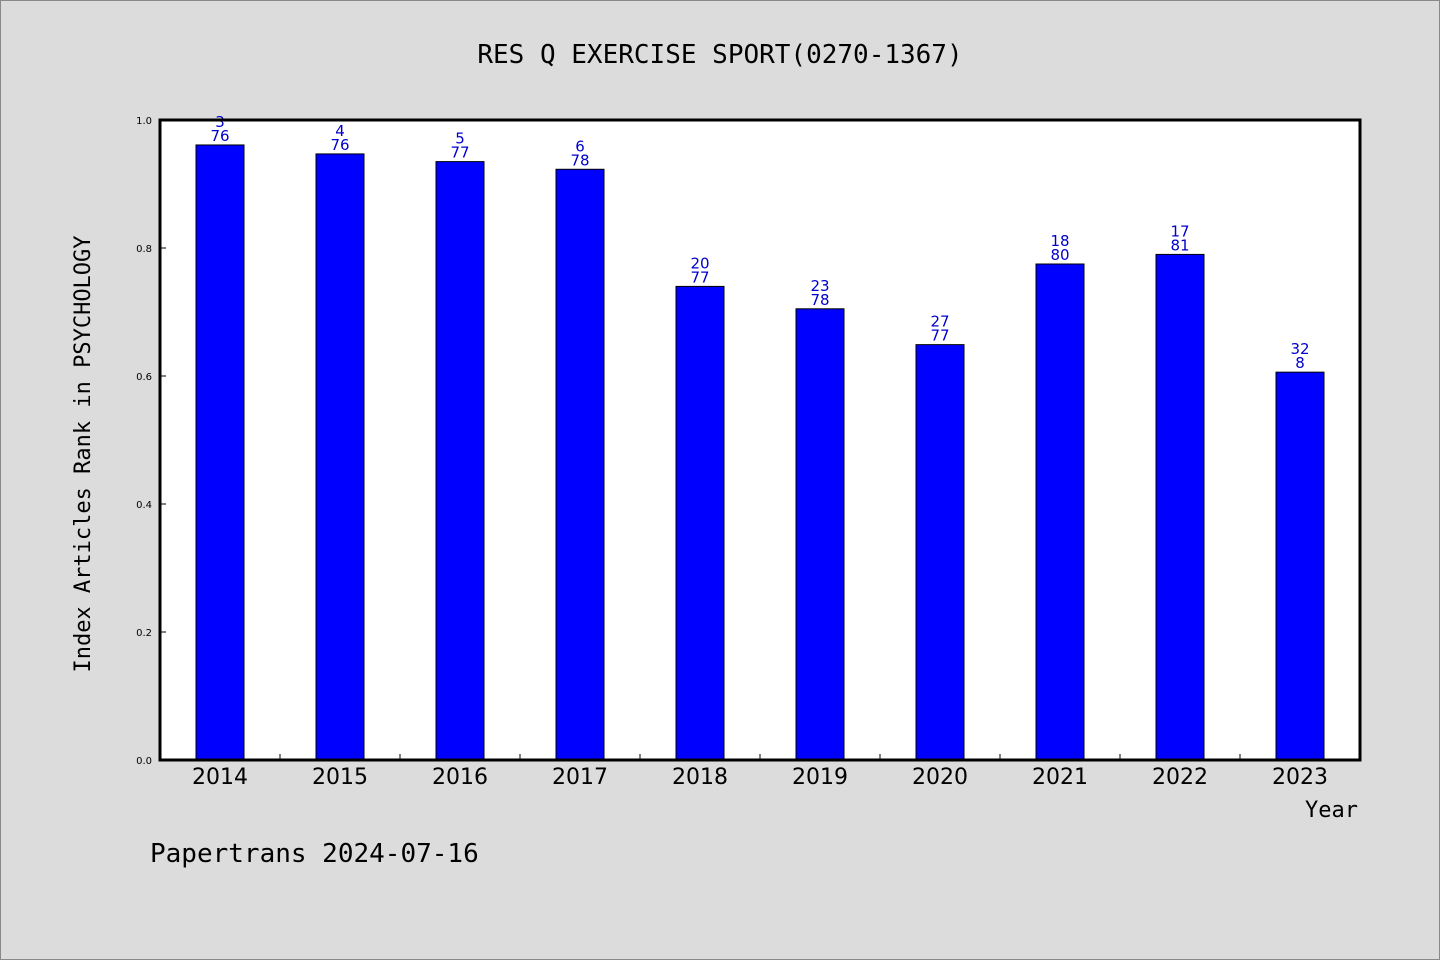 The width and height of the screenshot is (1440, 960). I want to click on bar-data-label: 3, so click(220, 122).